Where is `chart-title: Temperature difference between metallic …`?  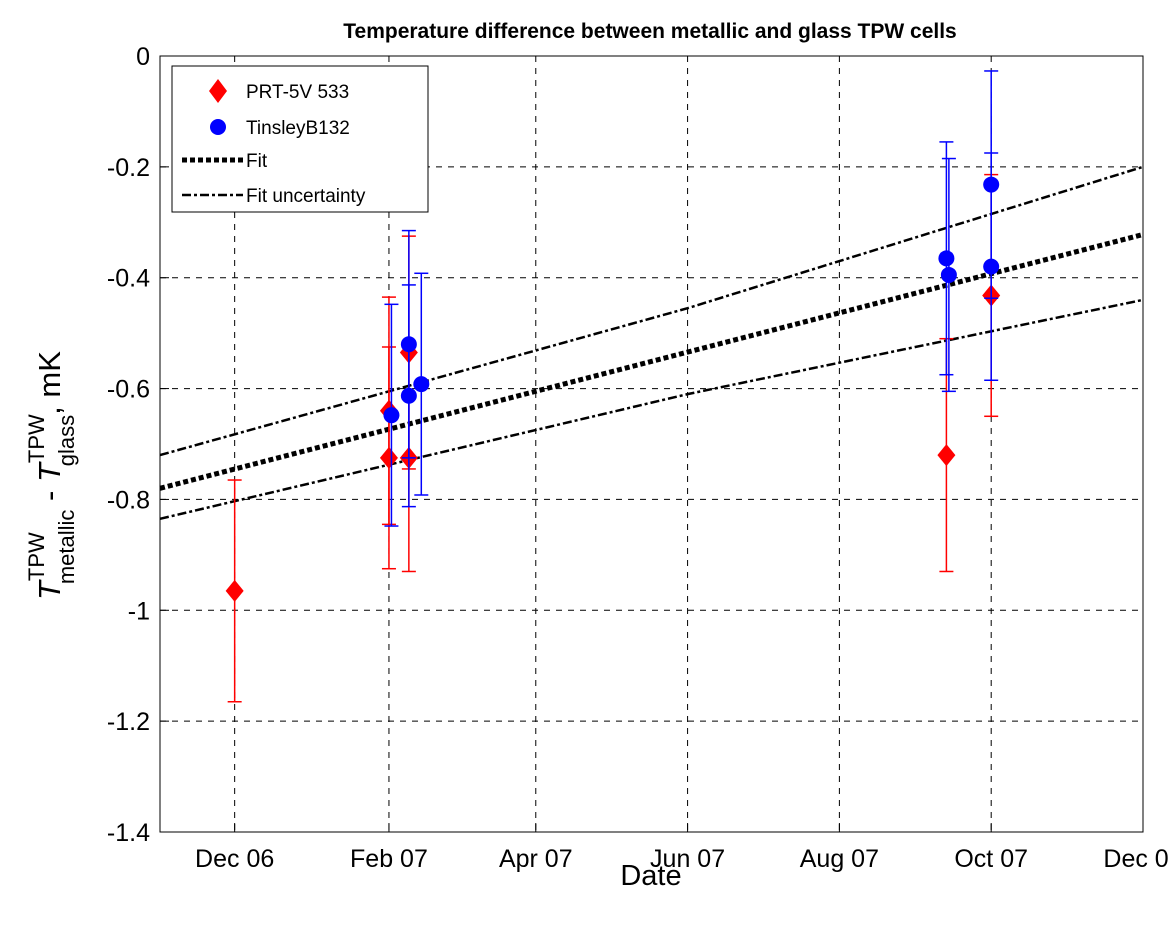
chart-title: Temperature difference between metallic … is located at coordinates (649, 31).